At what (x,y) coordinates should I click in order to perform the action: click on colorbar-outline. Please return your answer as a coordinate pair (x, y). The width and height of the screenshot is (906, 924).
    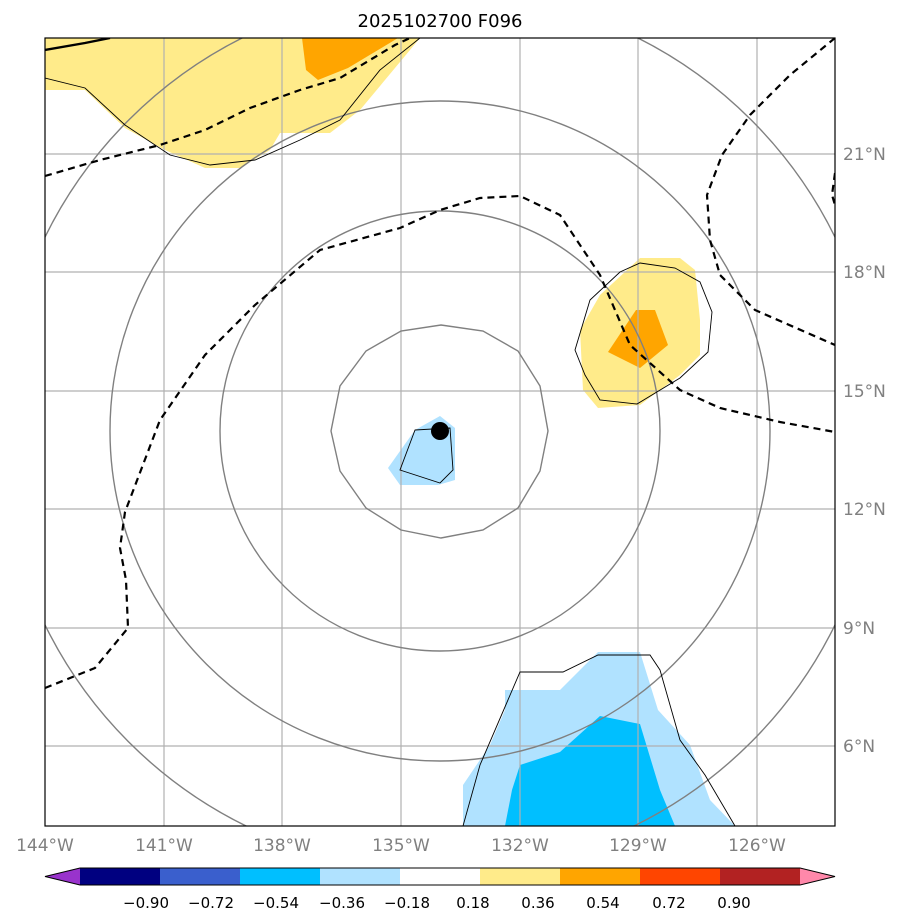
    Looking at the image, I should click on (440, 876).